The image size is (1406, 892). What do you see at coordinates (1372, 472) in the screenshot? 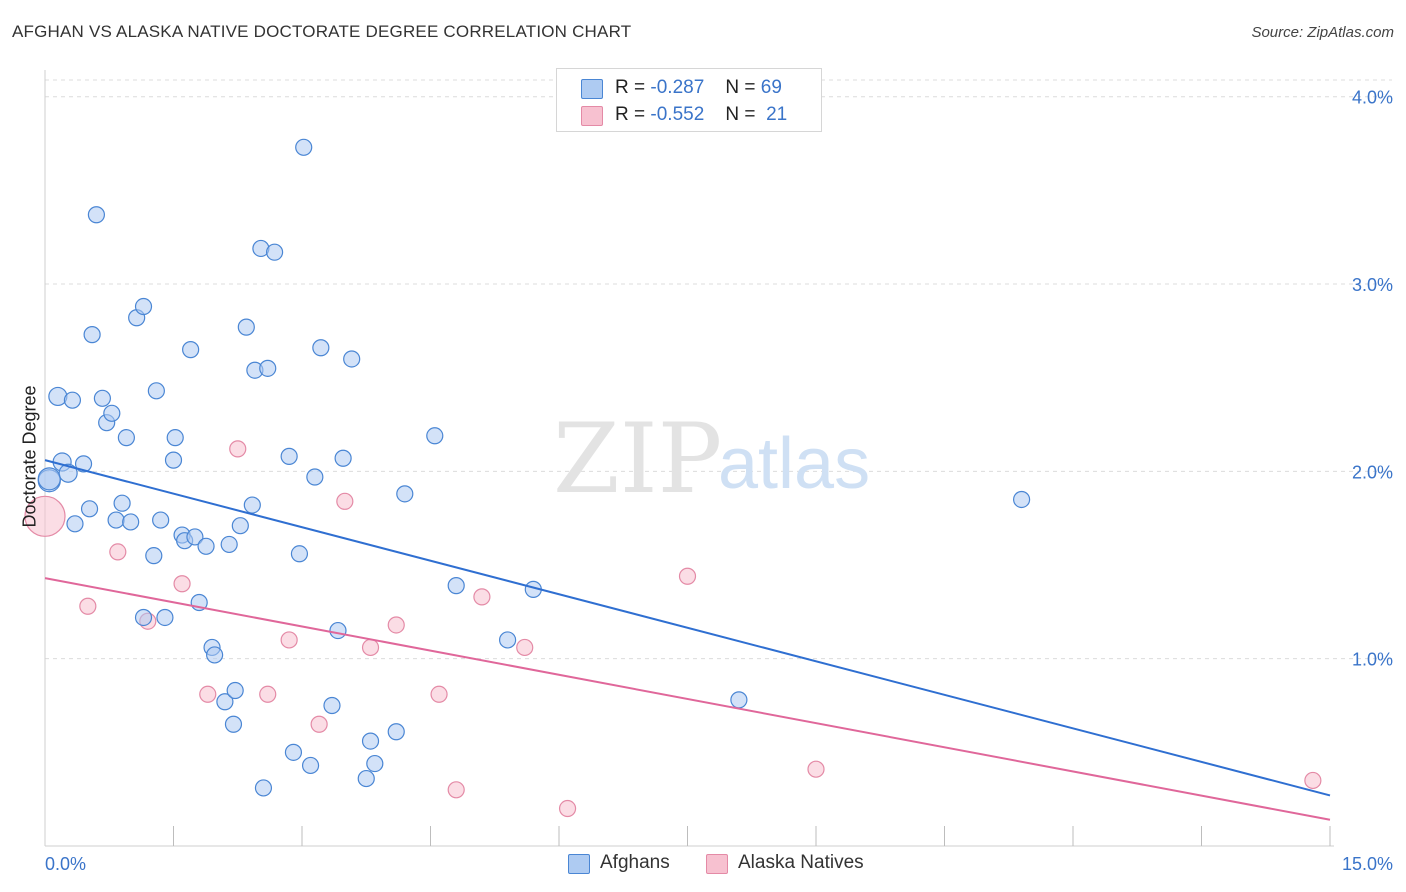
I see `y-tick-label: 2.0%` at bounding box center [1372, 472].